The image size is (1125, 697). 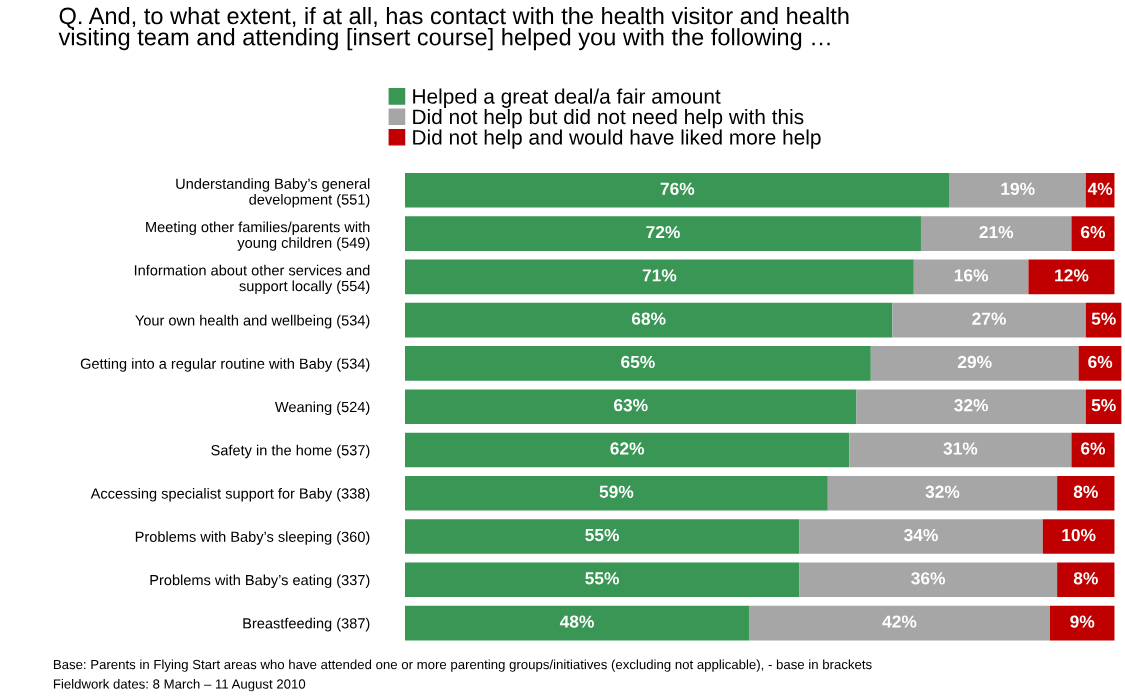 What do you see at coordinates (1100, 188) in the screenshot?
I see `data-label: 4%` at bounding box center [1100, 188].